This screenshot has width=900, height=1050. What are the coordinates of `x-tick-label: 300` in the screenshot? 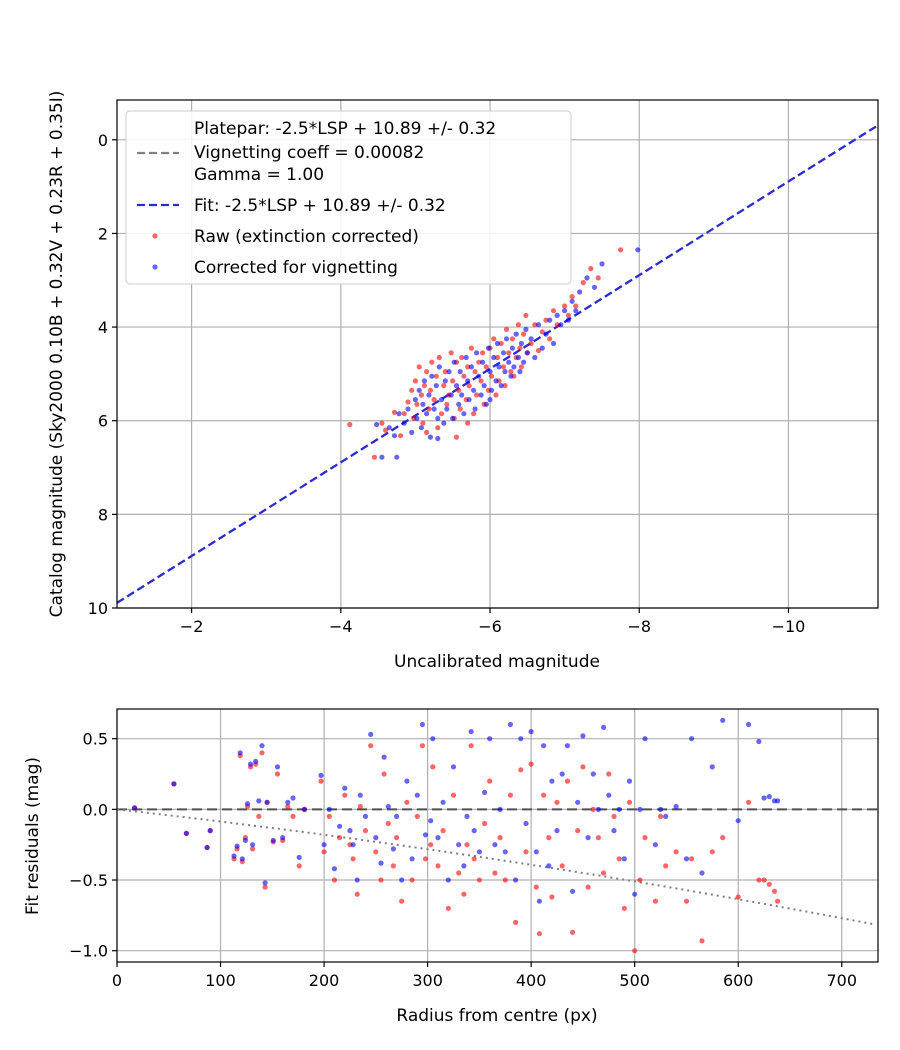 It's located at (427, 980).